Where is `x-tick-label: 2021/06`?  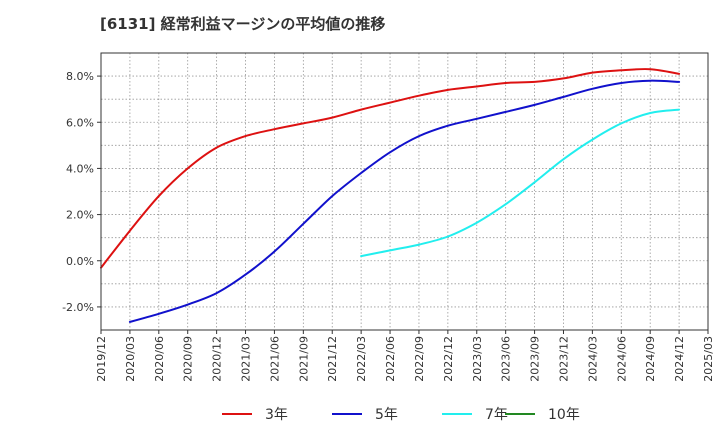
x-tick-label: 2021/06 is located at coordinates (274, 359).